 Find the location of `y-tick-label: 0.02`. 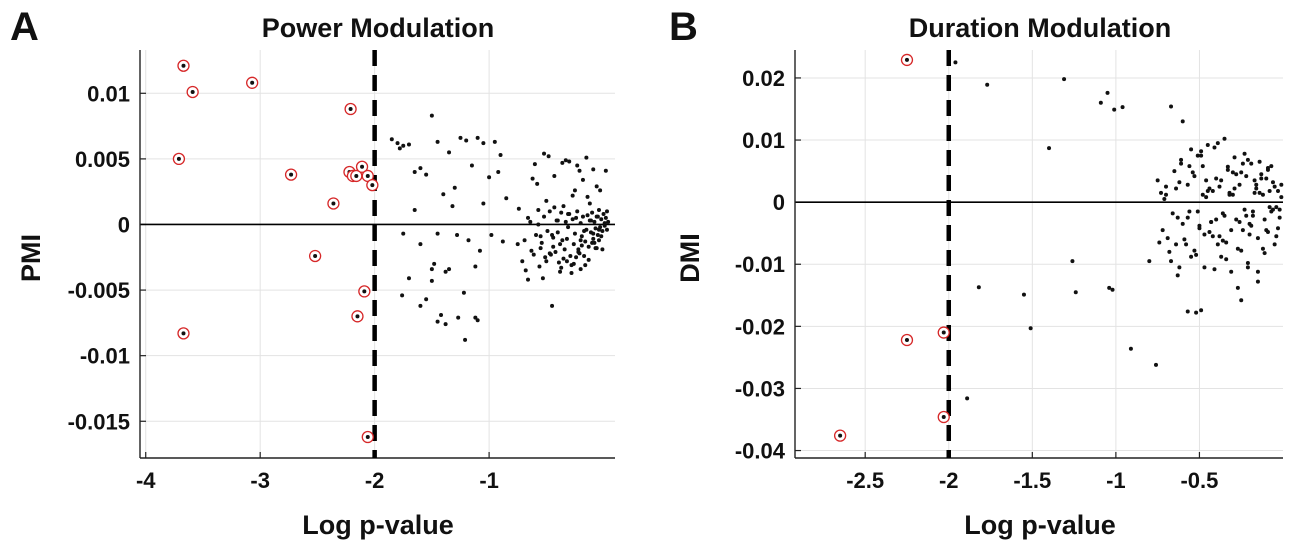

y-tick-label: 0.02 is located at coordinates (763, 78).